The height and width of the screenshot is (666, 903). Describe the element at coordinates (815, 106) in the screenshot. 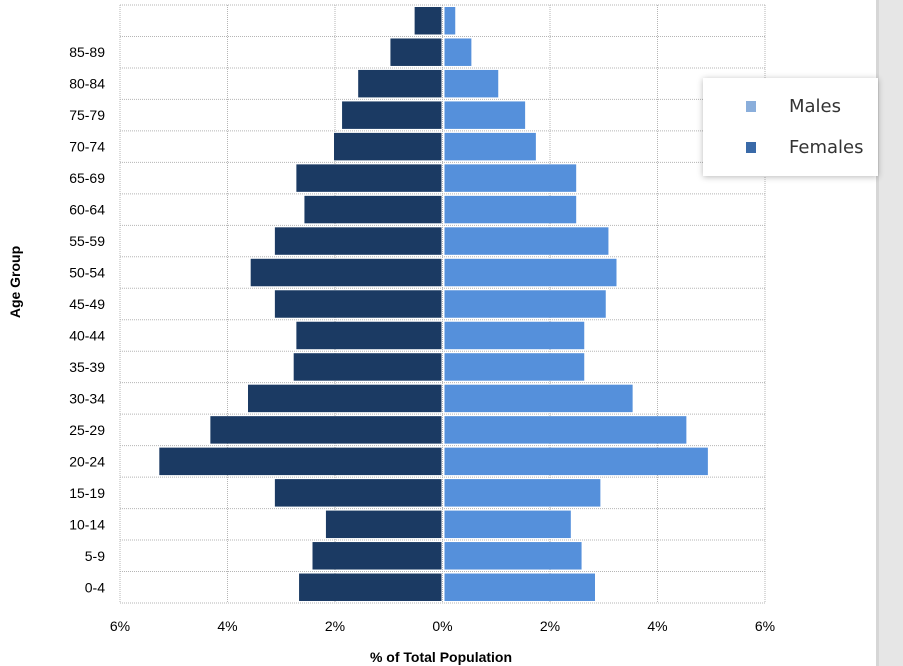

I see `legend-label-males: Males` at that location.